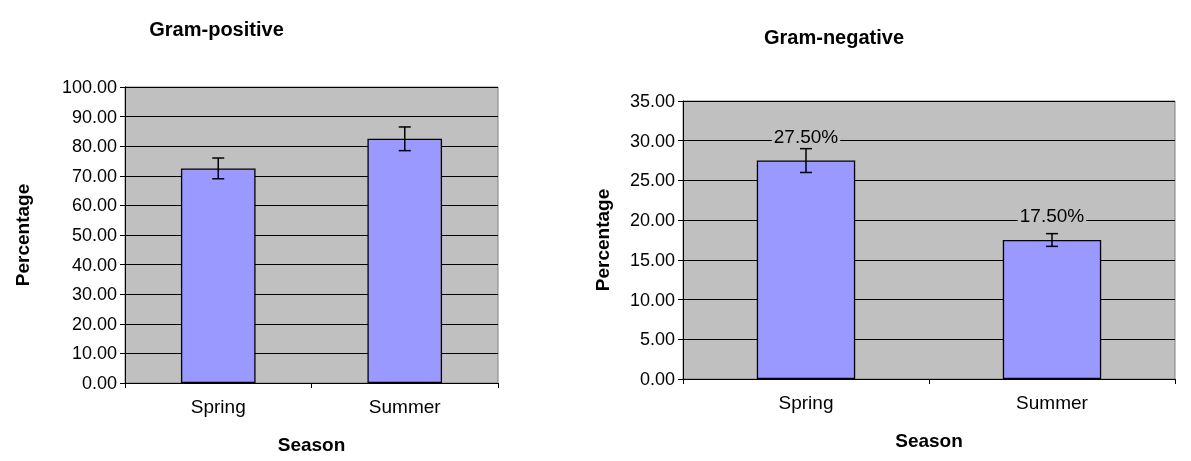  I want to click on y-tick-label: 70.00, so click(94, 175).